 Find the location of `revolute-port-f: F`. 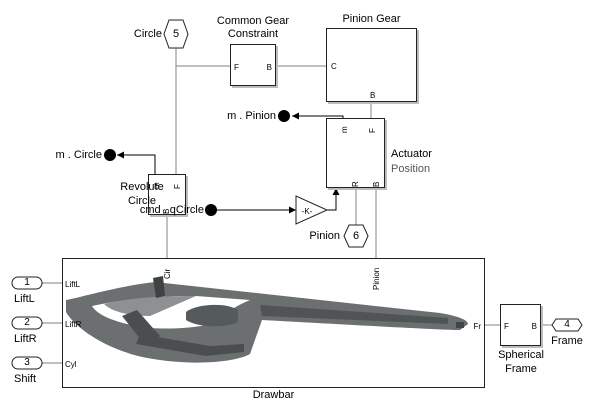

revolute-port-f: F is located at coordinates (177, 186).